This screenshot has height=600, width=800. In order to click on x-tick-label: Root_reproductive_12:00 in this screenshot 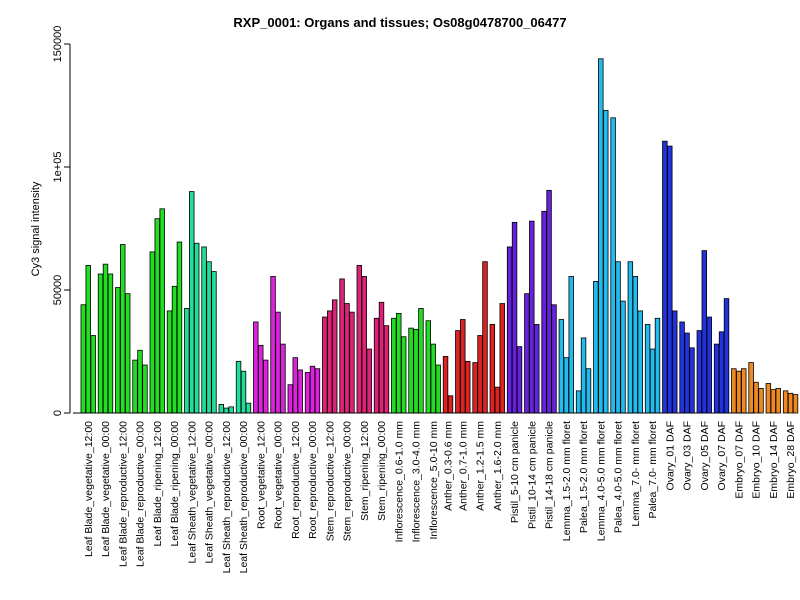, I will do `click(296, 480)`.